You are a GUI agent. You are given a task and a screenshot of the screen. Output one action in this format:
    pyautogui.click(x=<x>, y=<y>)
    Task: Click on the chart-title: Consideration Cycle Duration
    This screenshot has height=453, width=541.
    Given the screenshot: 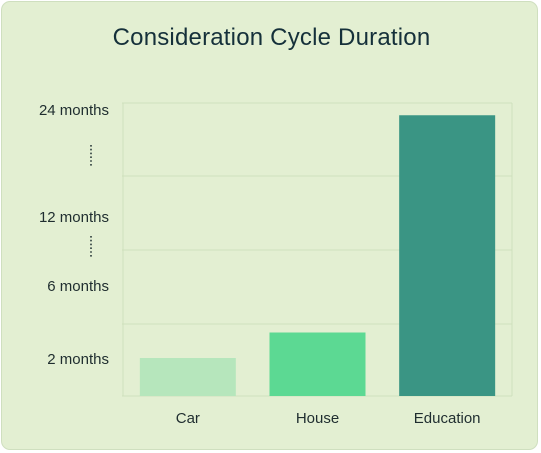 What is the action you would take?
    pyautogui.click(x=271, y=37)
    